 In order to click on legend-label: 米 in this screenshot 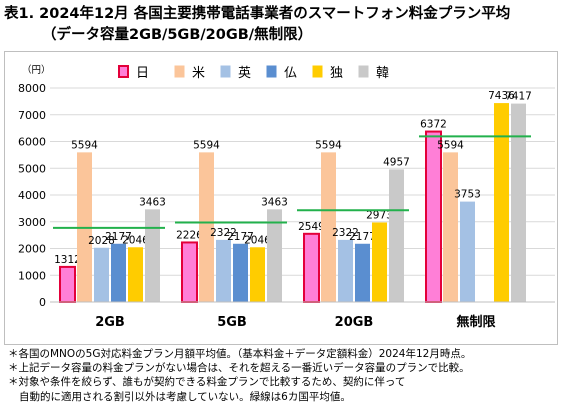, I will do `click(198, 73)`.